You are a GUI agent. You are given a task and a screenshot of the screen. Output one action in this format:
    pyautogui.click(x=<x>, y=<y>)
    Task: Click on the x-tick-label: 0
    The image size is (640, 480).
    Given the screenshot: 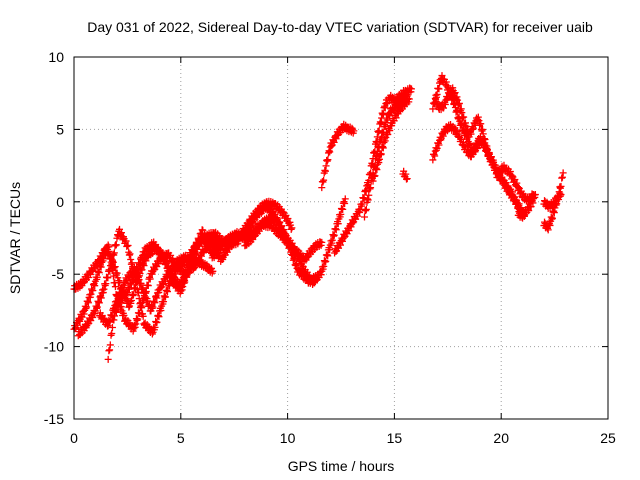 What is the action you would take?
    pyautogui.click(x=74, y=438)
    